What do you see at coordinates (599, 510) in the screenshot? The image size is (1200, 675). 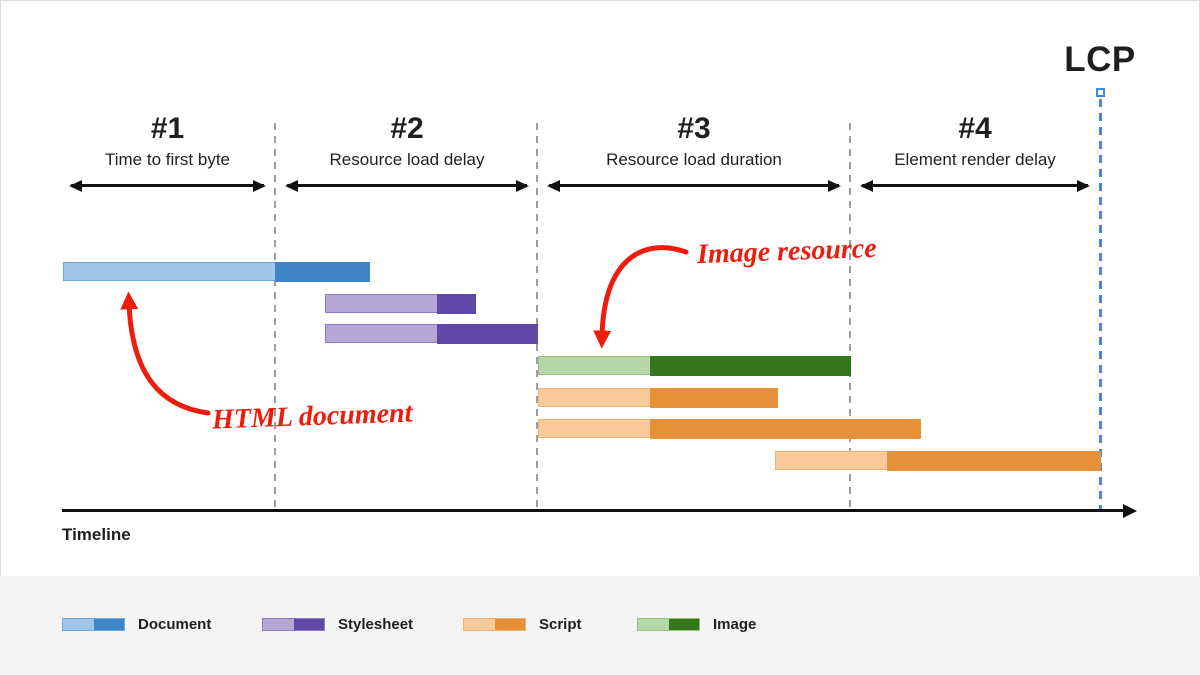 I see `timeline-axis-arrow` at bounding box center [599, 510].